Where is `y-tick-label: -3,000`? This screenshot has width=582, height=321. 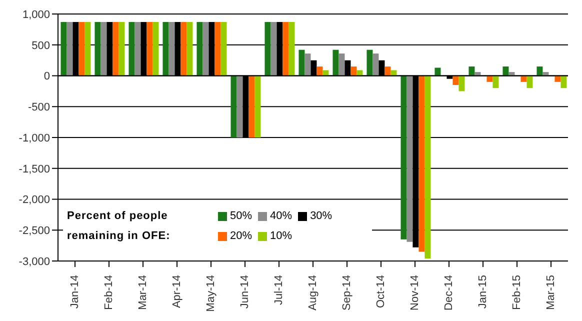 y-tick-label: -3,000 is located at coordinates (34, 262).